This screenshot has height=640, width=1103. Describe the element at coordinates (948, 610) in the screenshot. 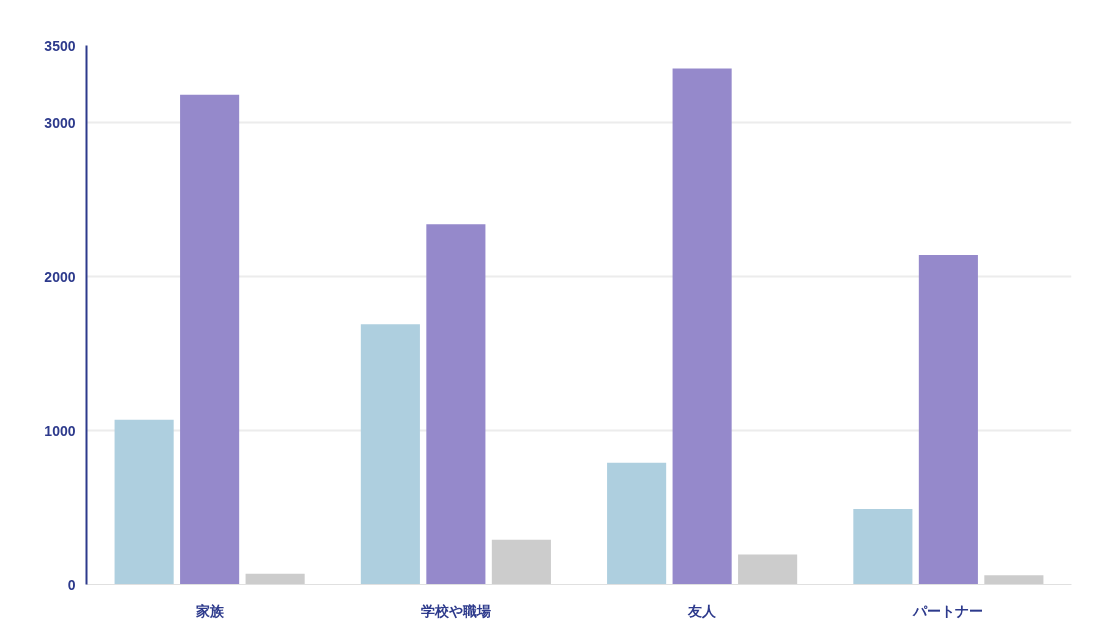

I see `x-tick-label: パートナー` at that location.